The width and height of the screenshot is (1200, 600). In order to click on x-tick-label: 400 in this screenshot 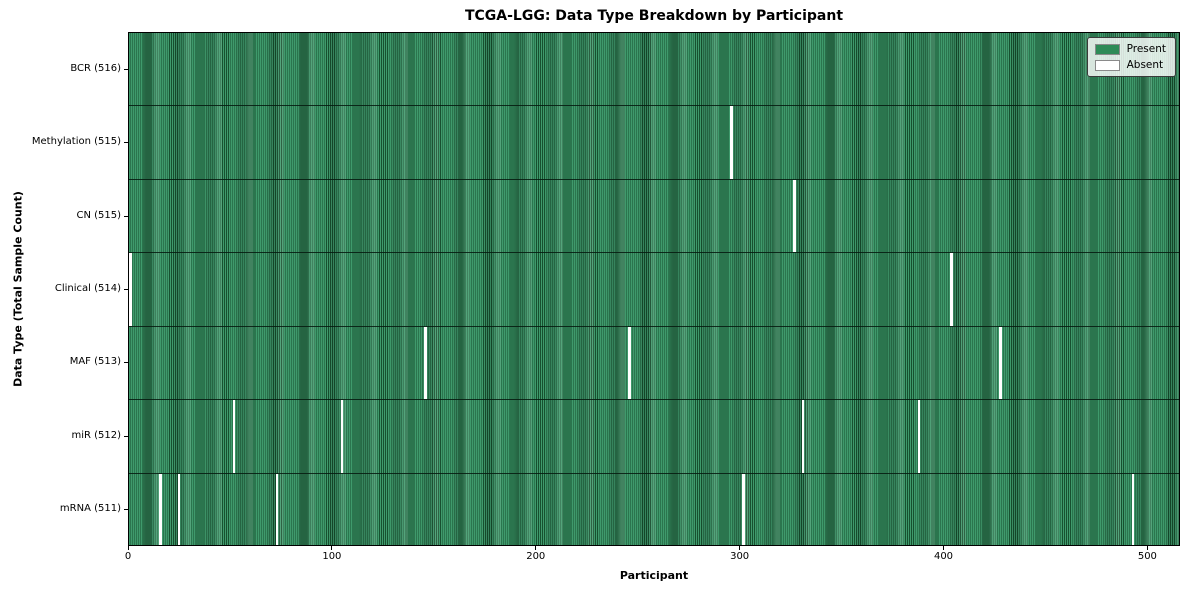, I will do `click(943, 556)`.